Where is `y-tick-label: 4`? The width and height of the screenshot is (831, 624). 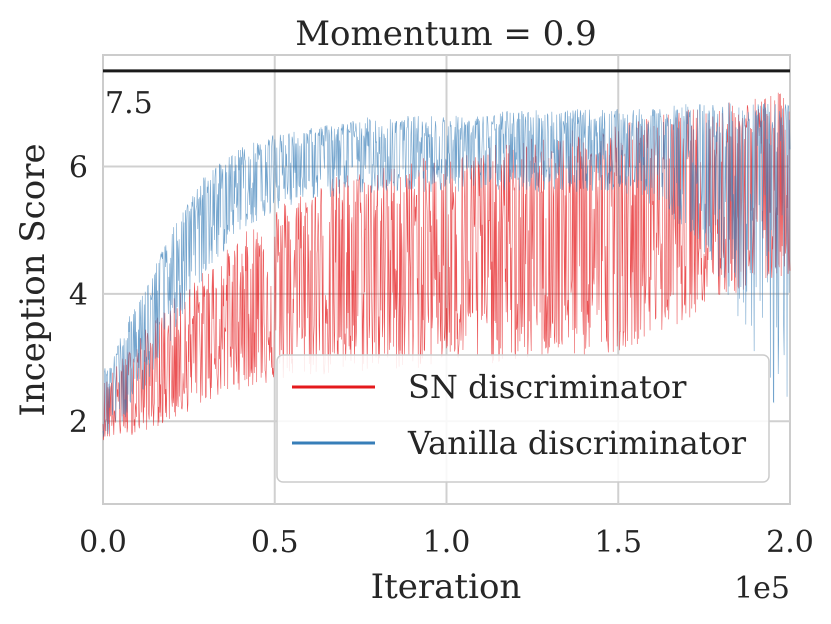 y-tick-label: 4 is located at coordinates (78, 295).